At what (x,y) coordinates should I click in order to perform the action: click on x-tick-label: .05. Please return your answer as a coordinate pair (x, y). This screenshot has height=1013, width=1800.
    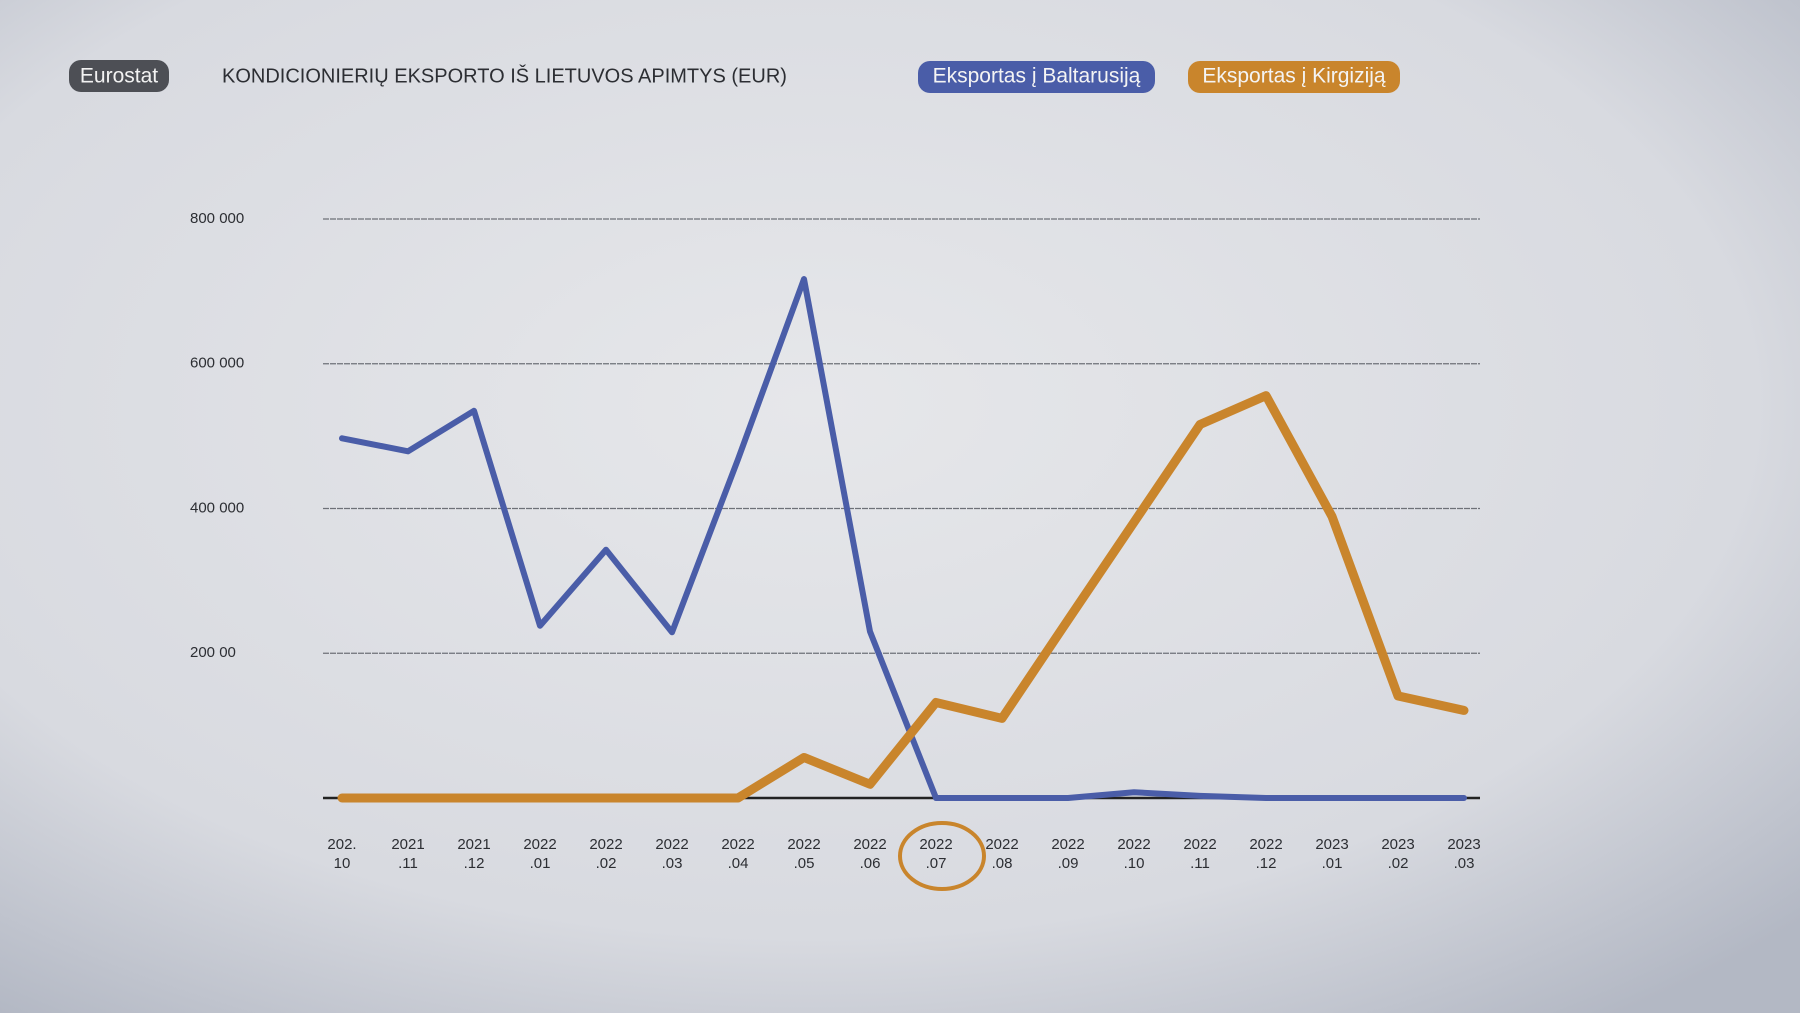
    Looking at the image, I should click on (804, 863).